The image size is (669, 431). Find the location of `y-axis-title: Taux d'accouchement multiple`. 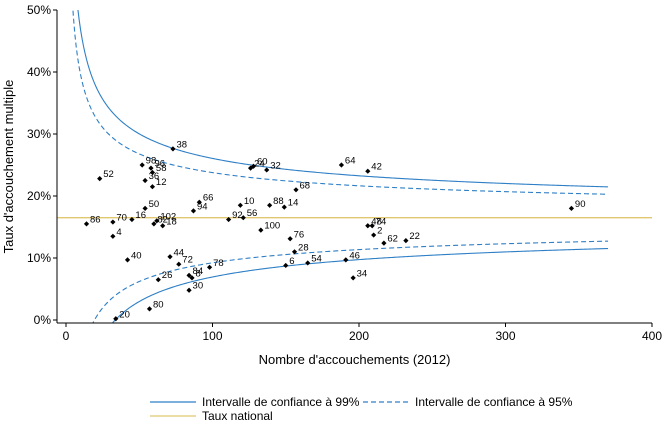

y-axis-title: Taux d'accouchement multiple is located at coordinates (8, 167).